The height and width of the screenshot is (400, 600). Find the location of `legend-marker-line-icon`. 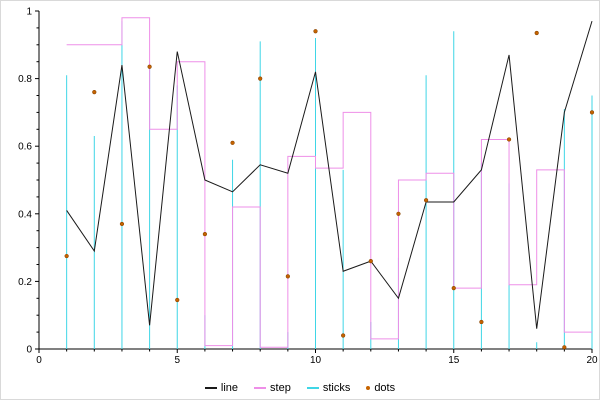

legend-marker-line-icon is located at coordinates (210, 387).